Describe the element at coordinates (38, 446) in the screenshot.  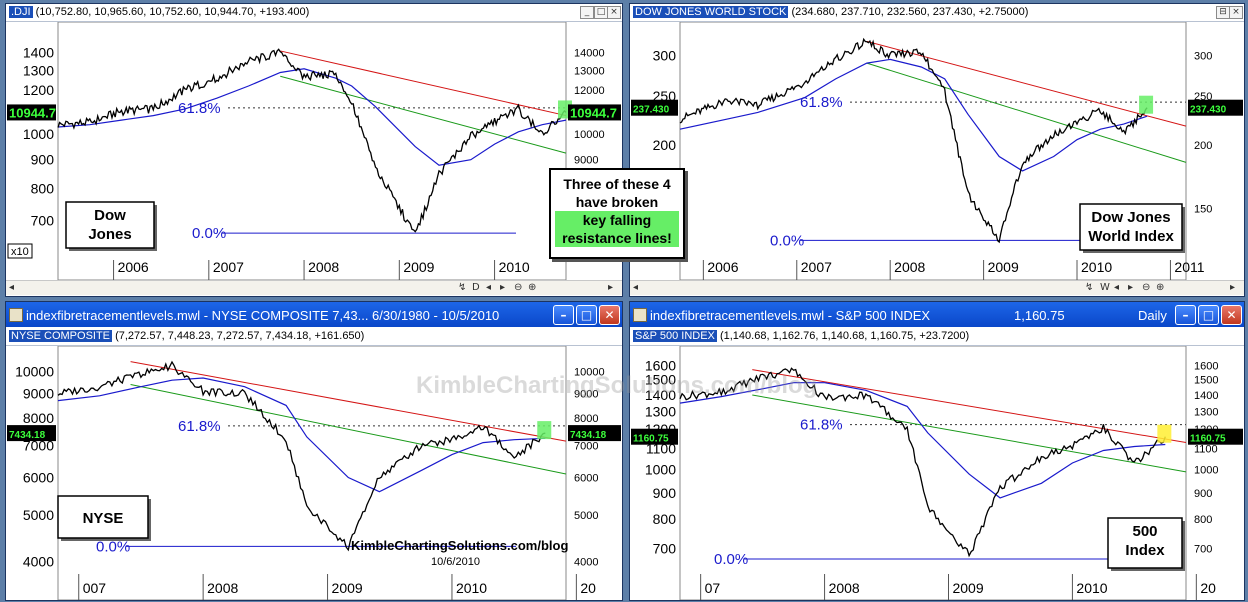
I see `left-tick-label: 7000` at that location.